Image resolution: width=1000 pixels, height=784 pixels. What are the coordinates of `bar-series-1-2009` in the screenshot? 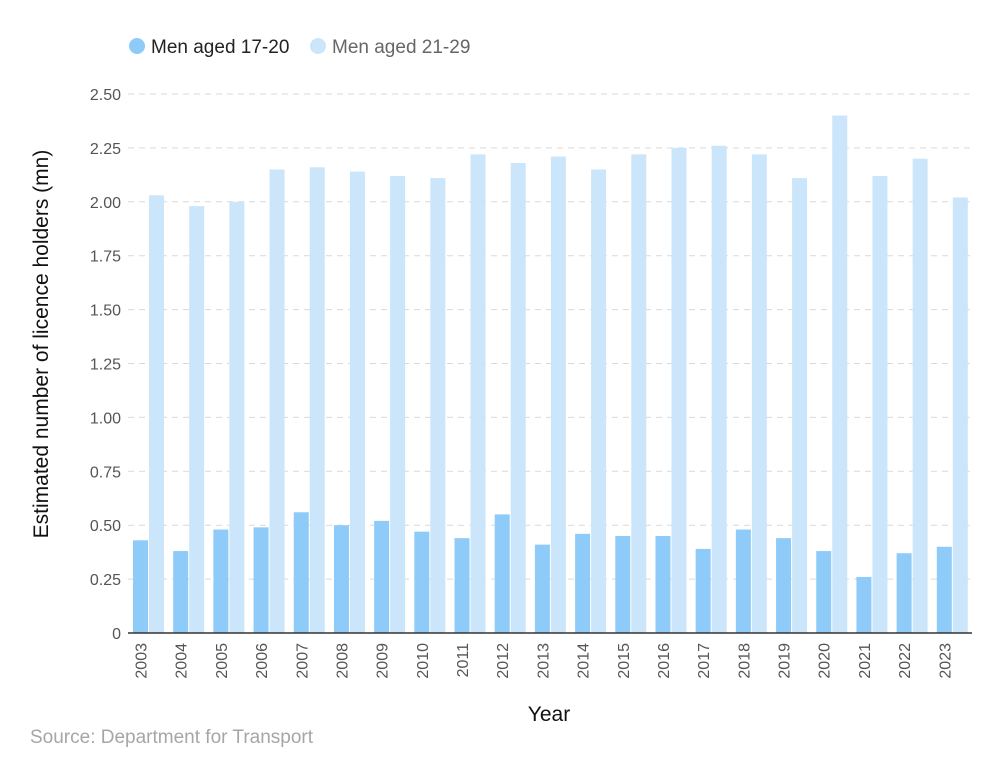 It's located at (382, 576).